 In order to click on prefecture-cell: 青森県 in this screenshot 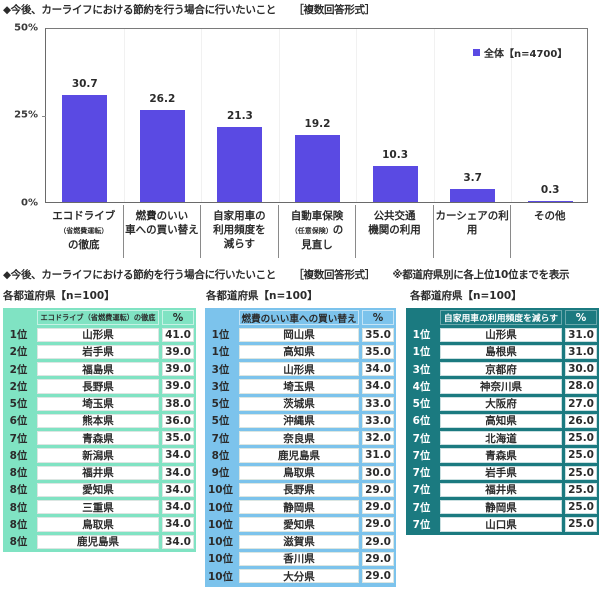, I will do `click(98, 438)`.